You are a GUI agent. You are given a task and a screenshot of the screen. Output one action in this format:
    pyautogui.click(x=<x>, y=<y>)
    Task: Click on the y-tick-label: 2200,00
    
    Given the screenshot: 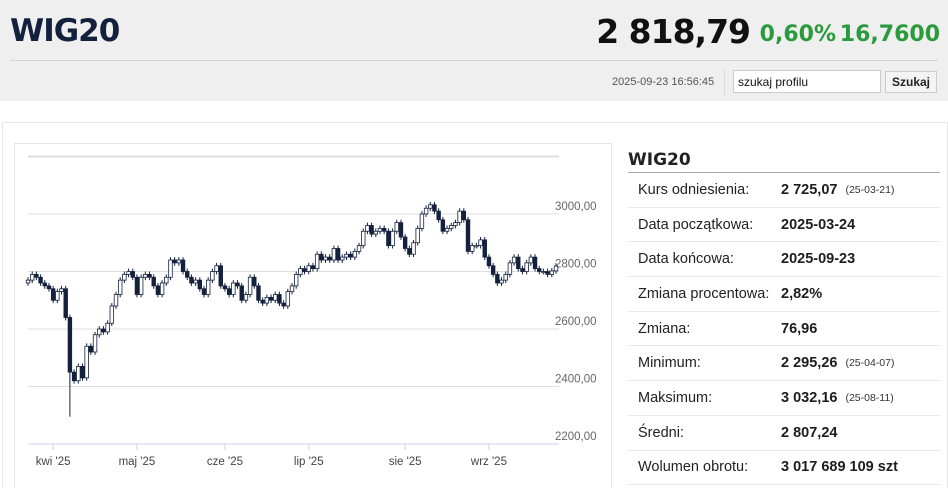 What is the action you would take?
    pyautogui.click(x=576, y=437)
    